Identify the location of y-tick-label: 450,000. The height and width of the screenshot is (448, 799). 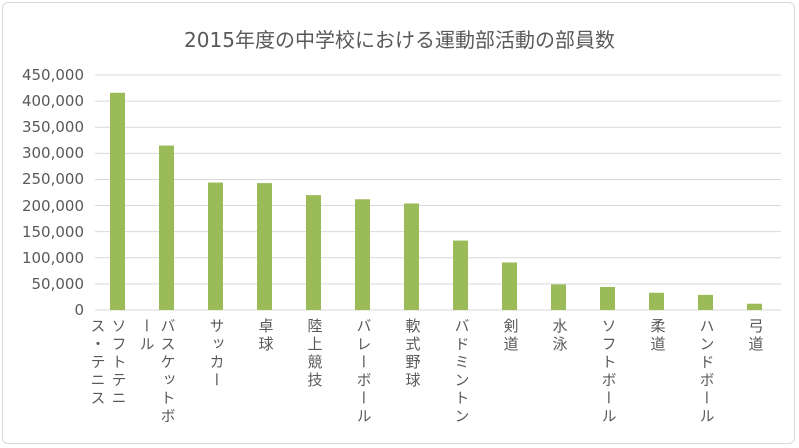
(52, 75).